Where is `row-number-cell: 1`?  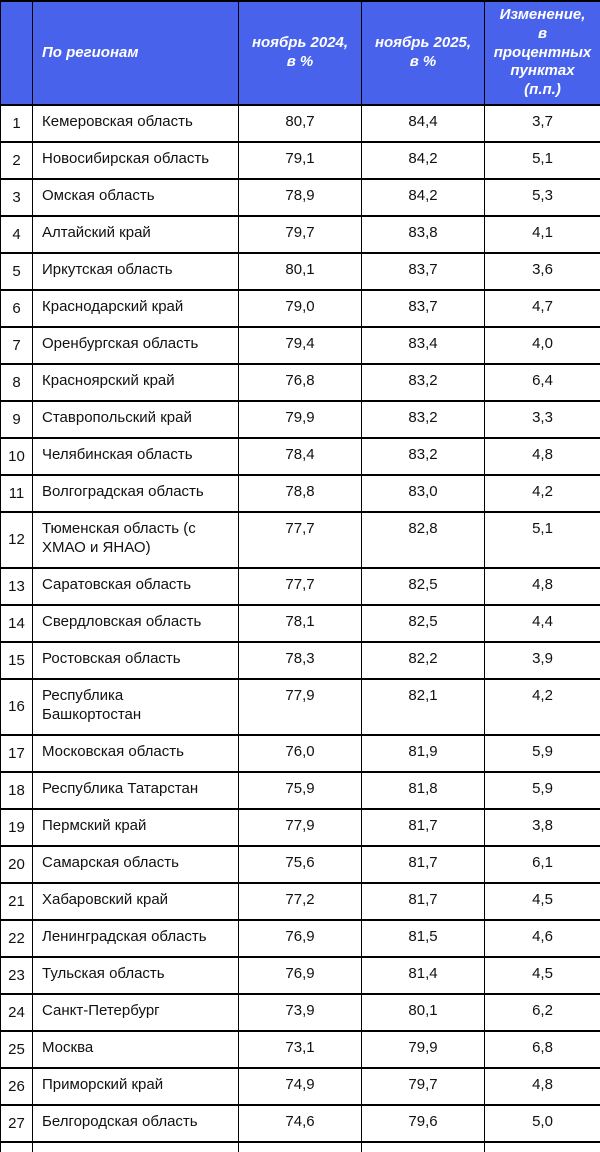
row-number-cell: 1 is located at coordinates (16, 123).